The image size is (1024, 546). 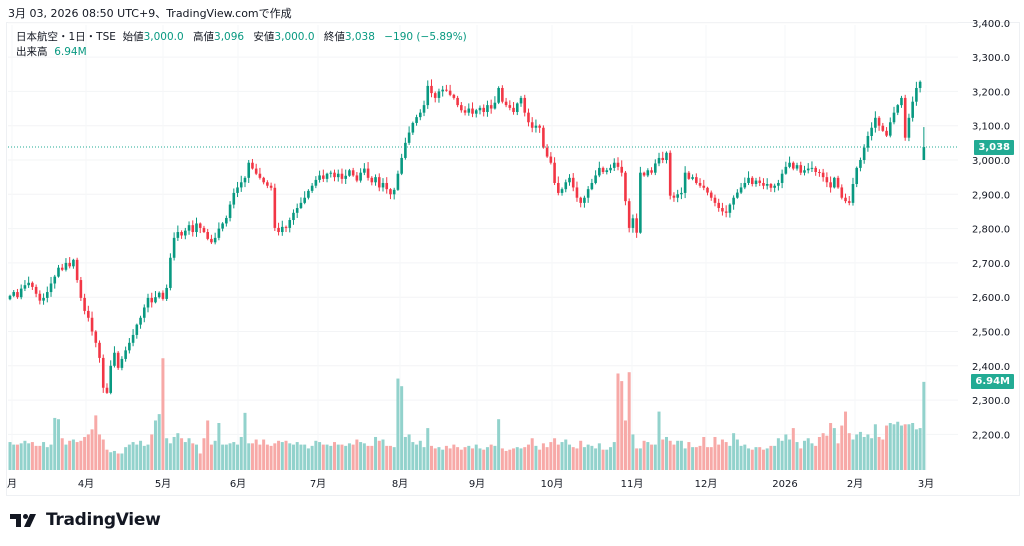 What do you see at coordinates (133, 37) in the screenshot?
I see `open-label: 始値` at bounding box center [133, 37].